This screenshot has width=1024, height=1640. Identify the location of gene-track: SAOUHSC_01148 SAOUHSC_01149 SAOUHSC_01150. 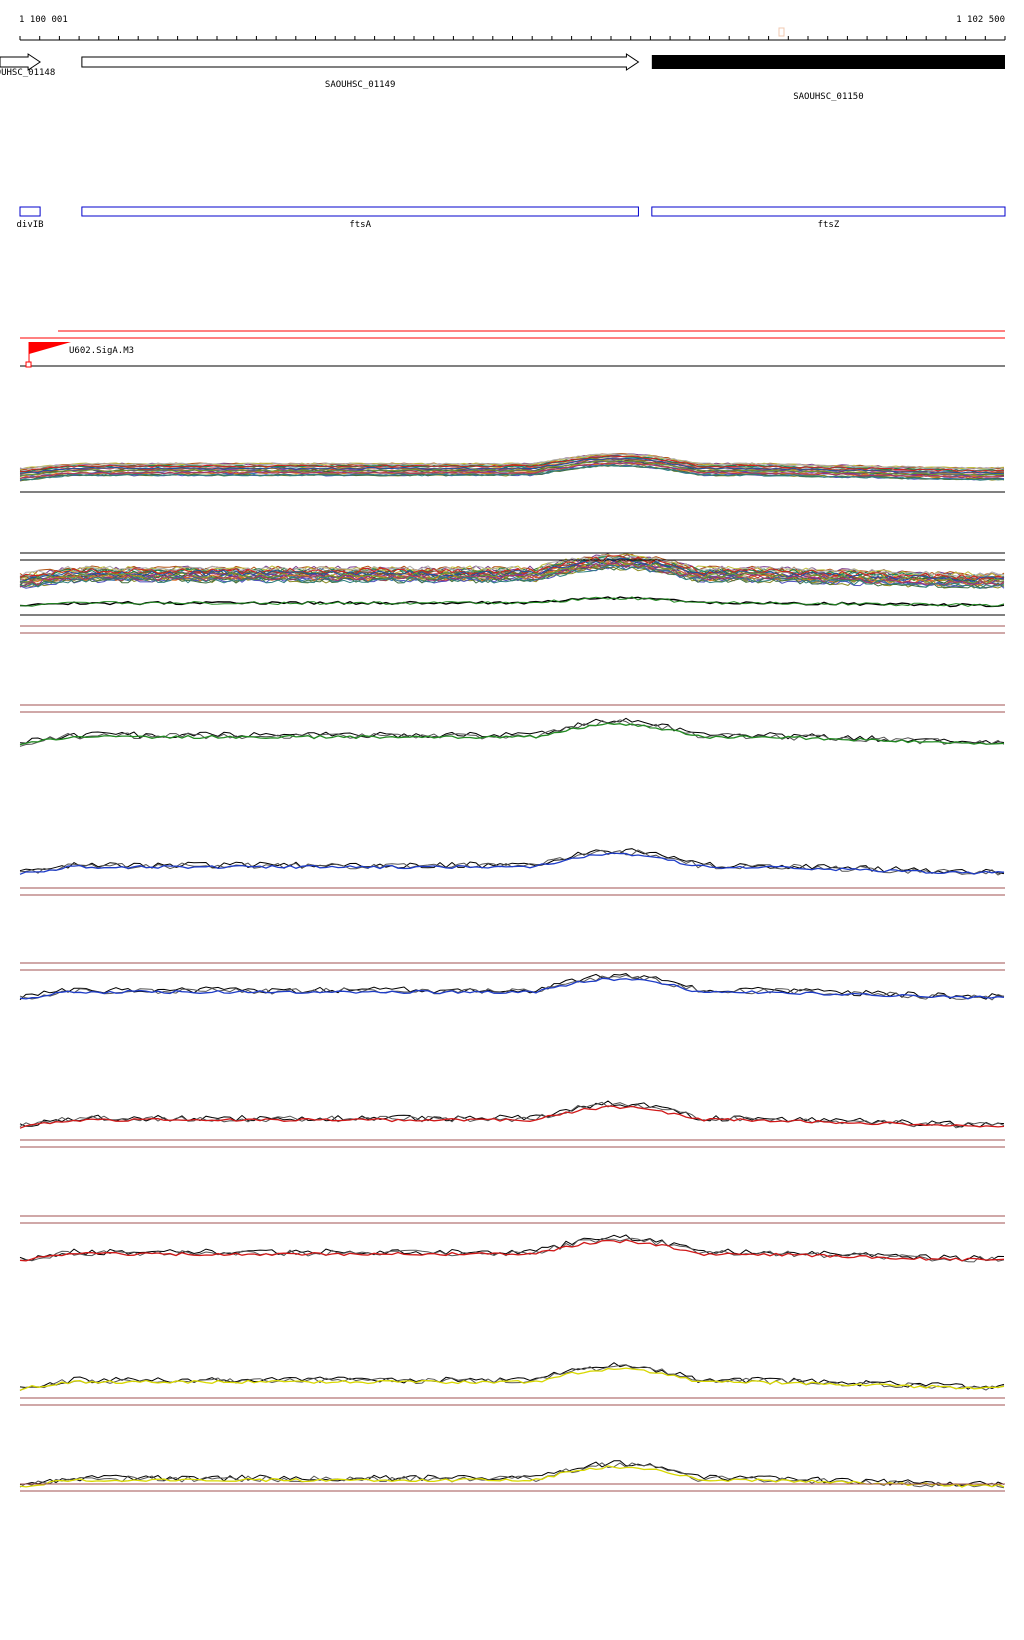
(502, 77).